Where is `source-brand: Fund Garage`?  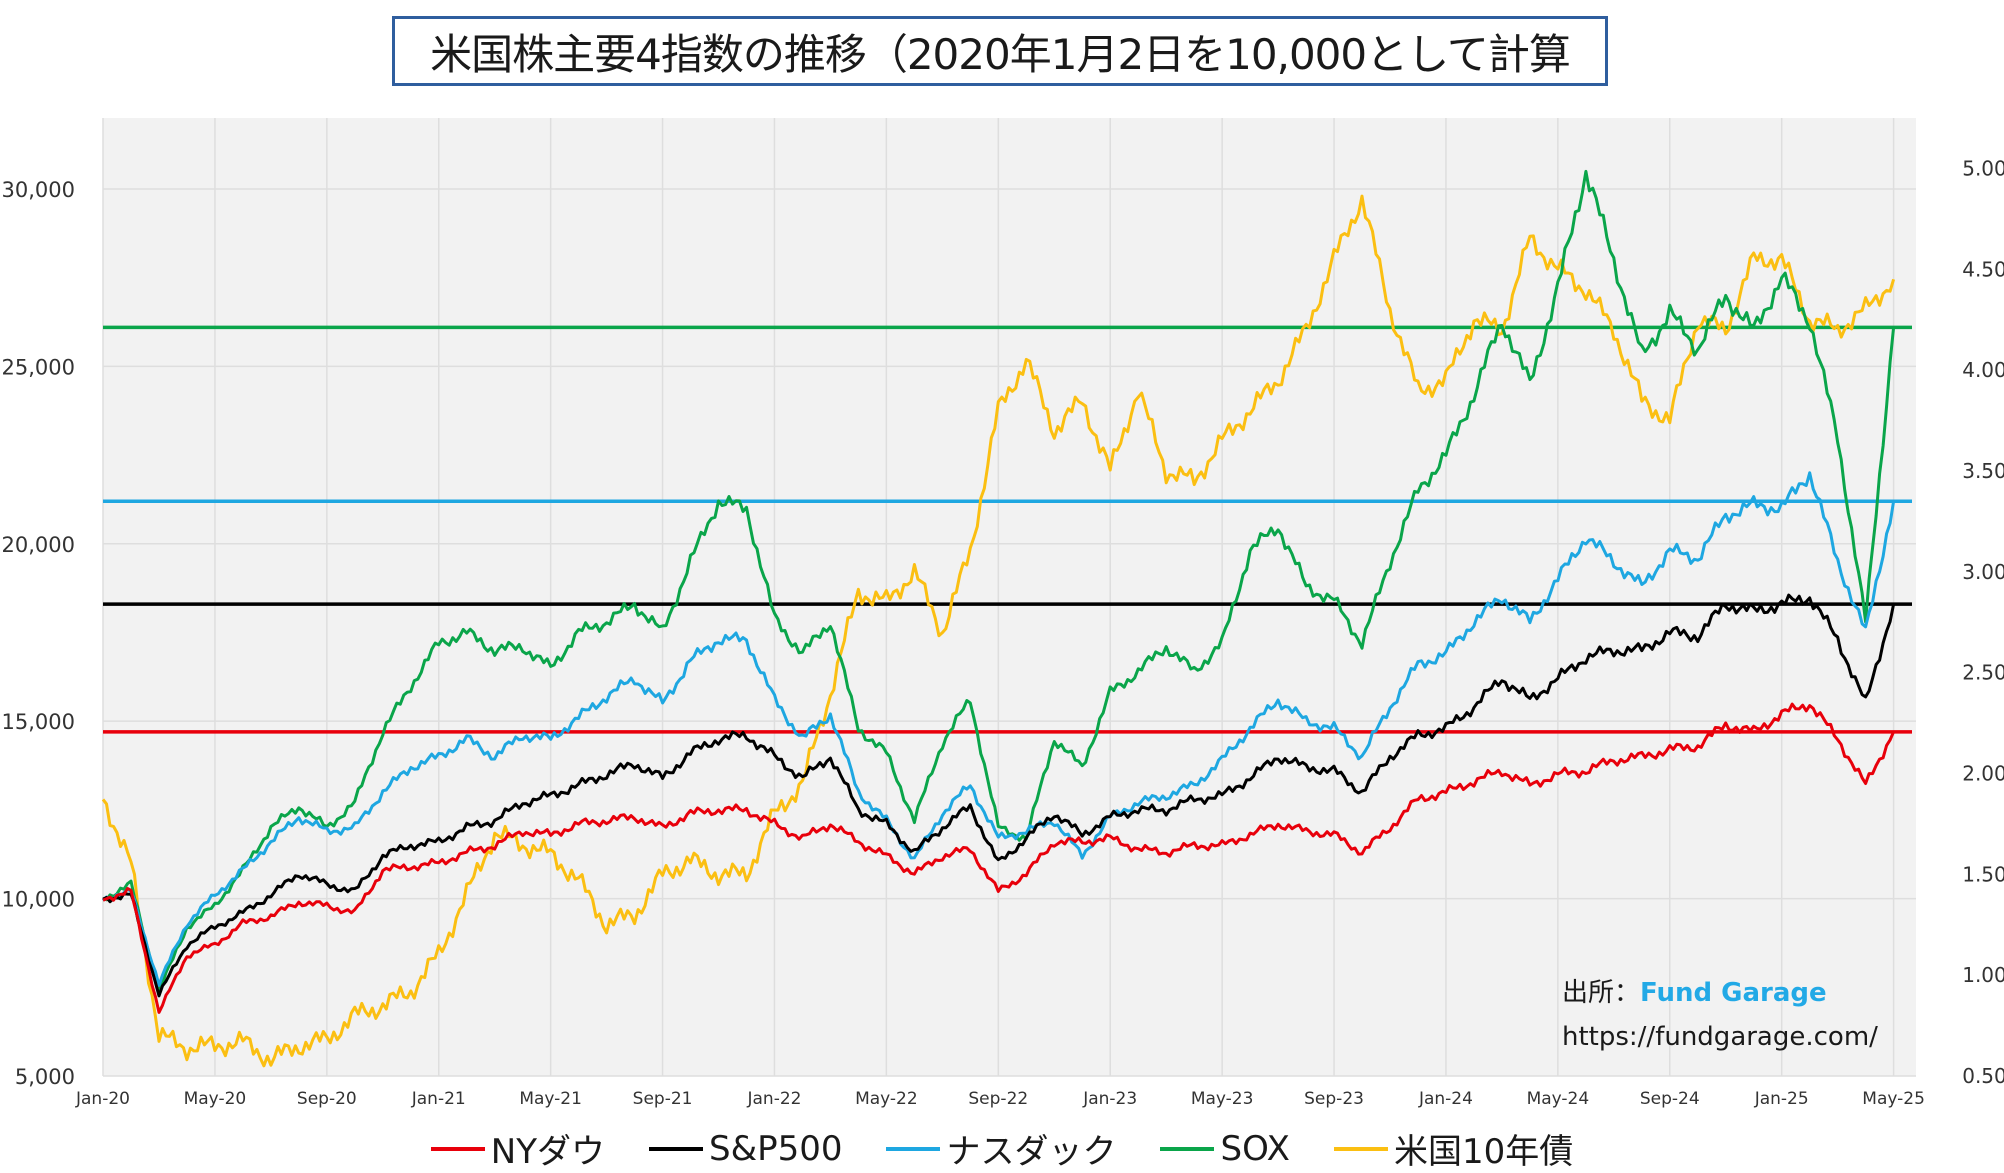
source-brand: Fund Garage is located at coordinates (1733, 993).